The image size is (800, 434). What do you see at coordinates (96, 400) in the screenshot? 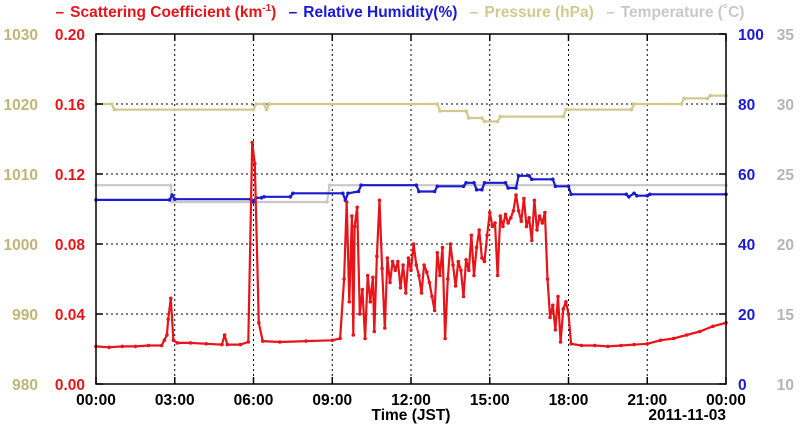
I see `x-tick-label: 00:00` at bounding box center [96, 400].